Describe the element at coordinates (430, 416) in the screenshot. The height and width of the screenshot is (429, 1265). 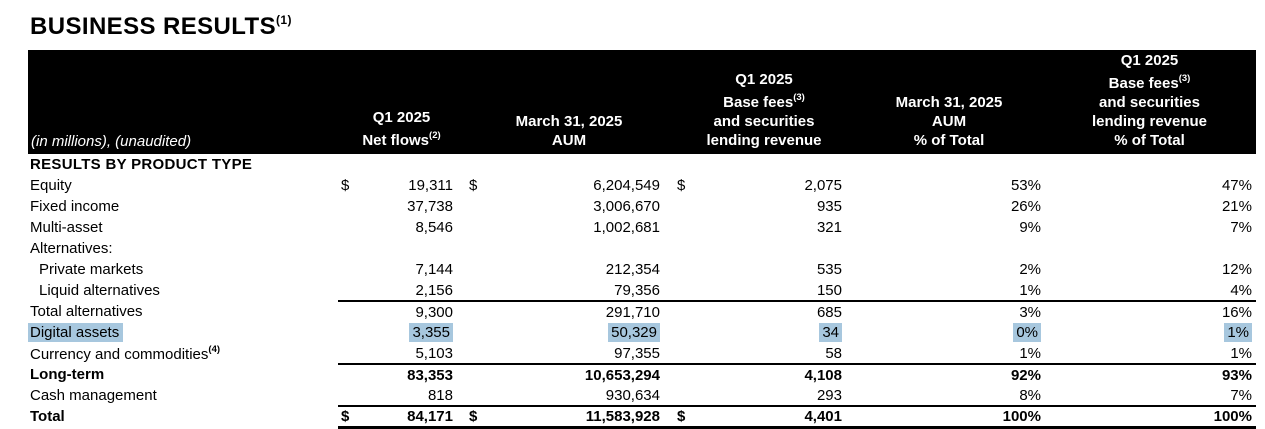
I see `net-flows-value: 84,171` at that location.